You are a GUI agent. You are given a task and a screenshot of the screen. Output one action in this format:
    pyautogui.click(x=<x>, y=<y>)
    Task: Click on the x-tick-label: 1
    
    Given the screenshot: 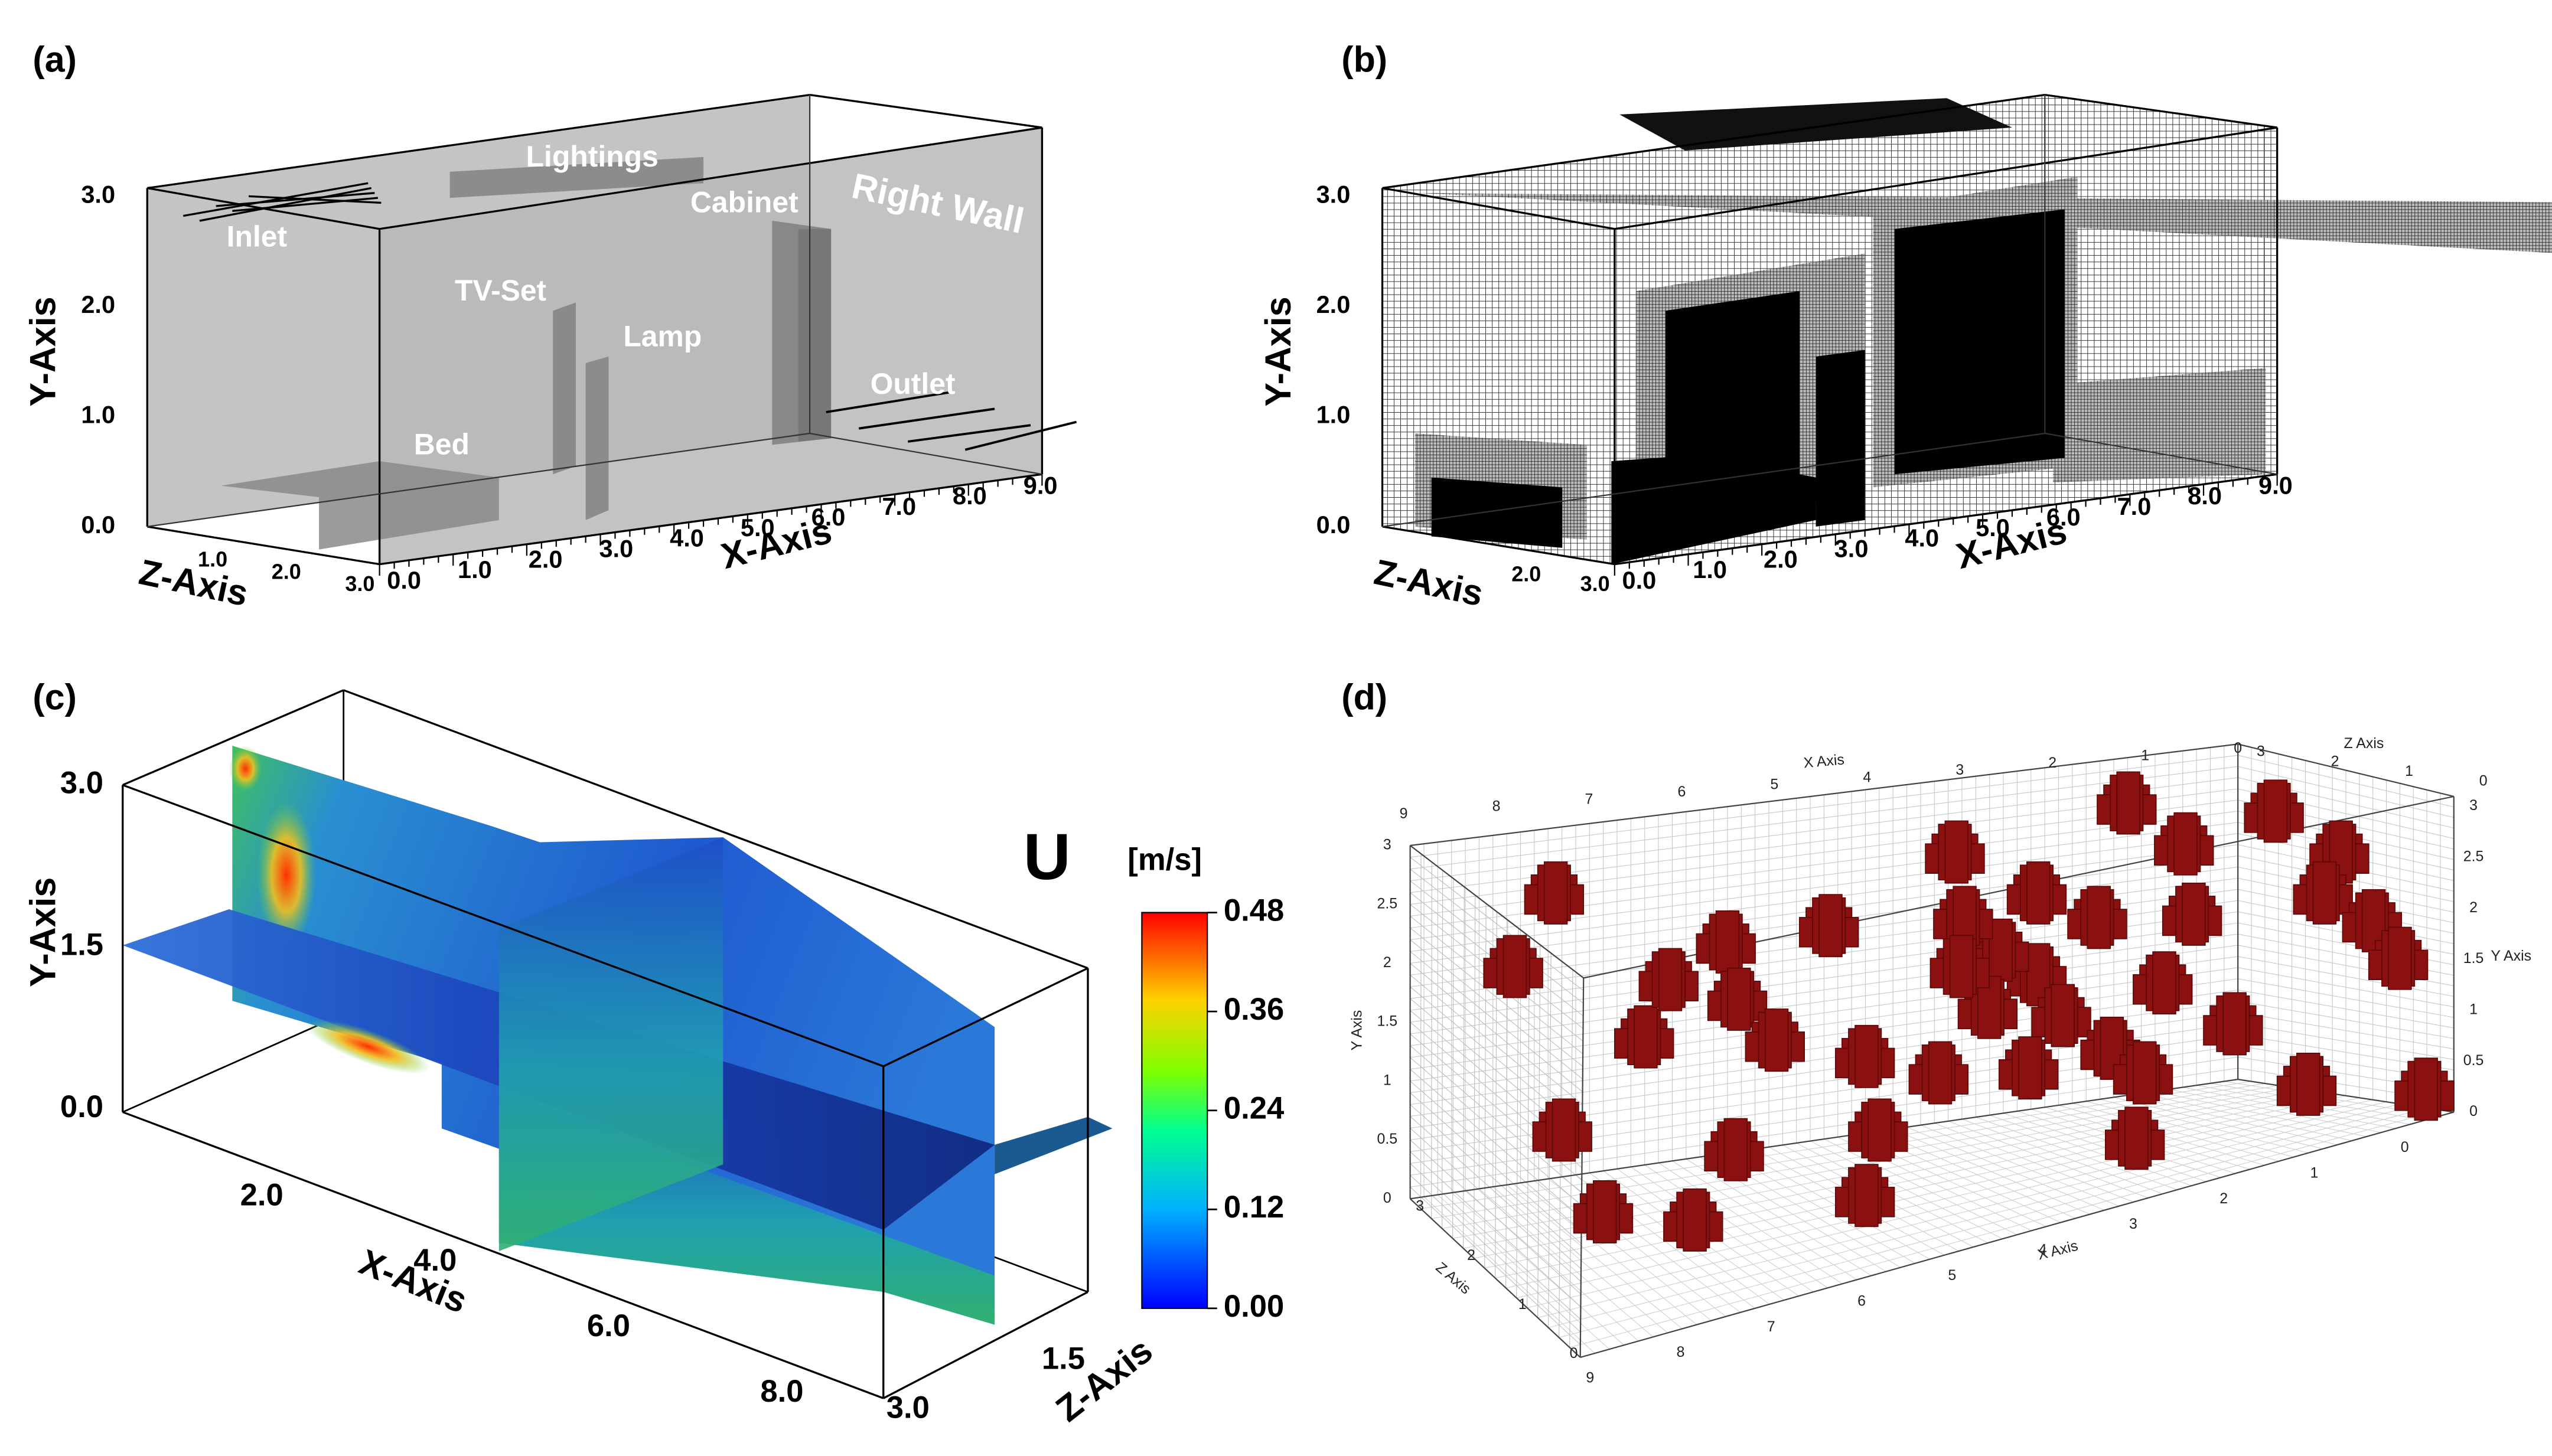 What is the action you would take?
    pyautogui.click(x=2145, y=755)
    